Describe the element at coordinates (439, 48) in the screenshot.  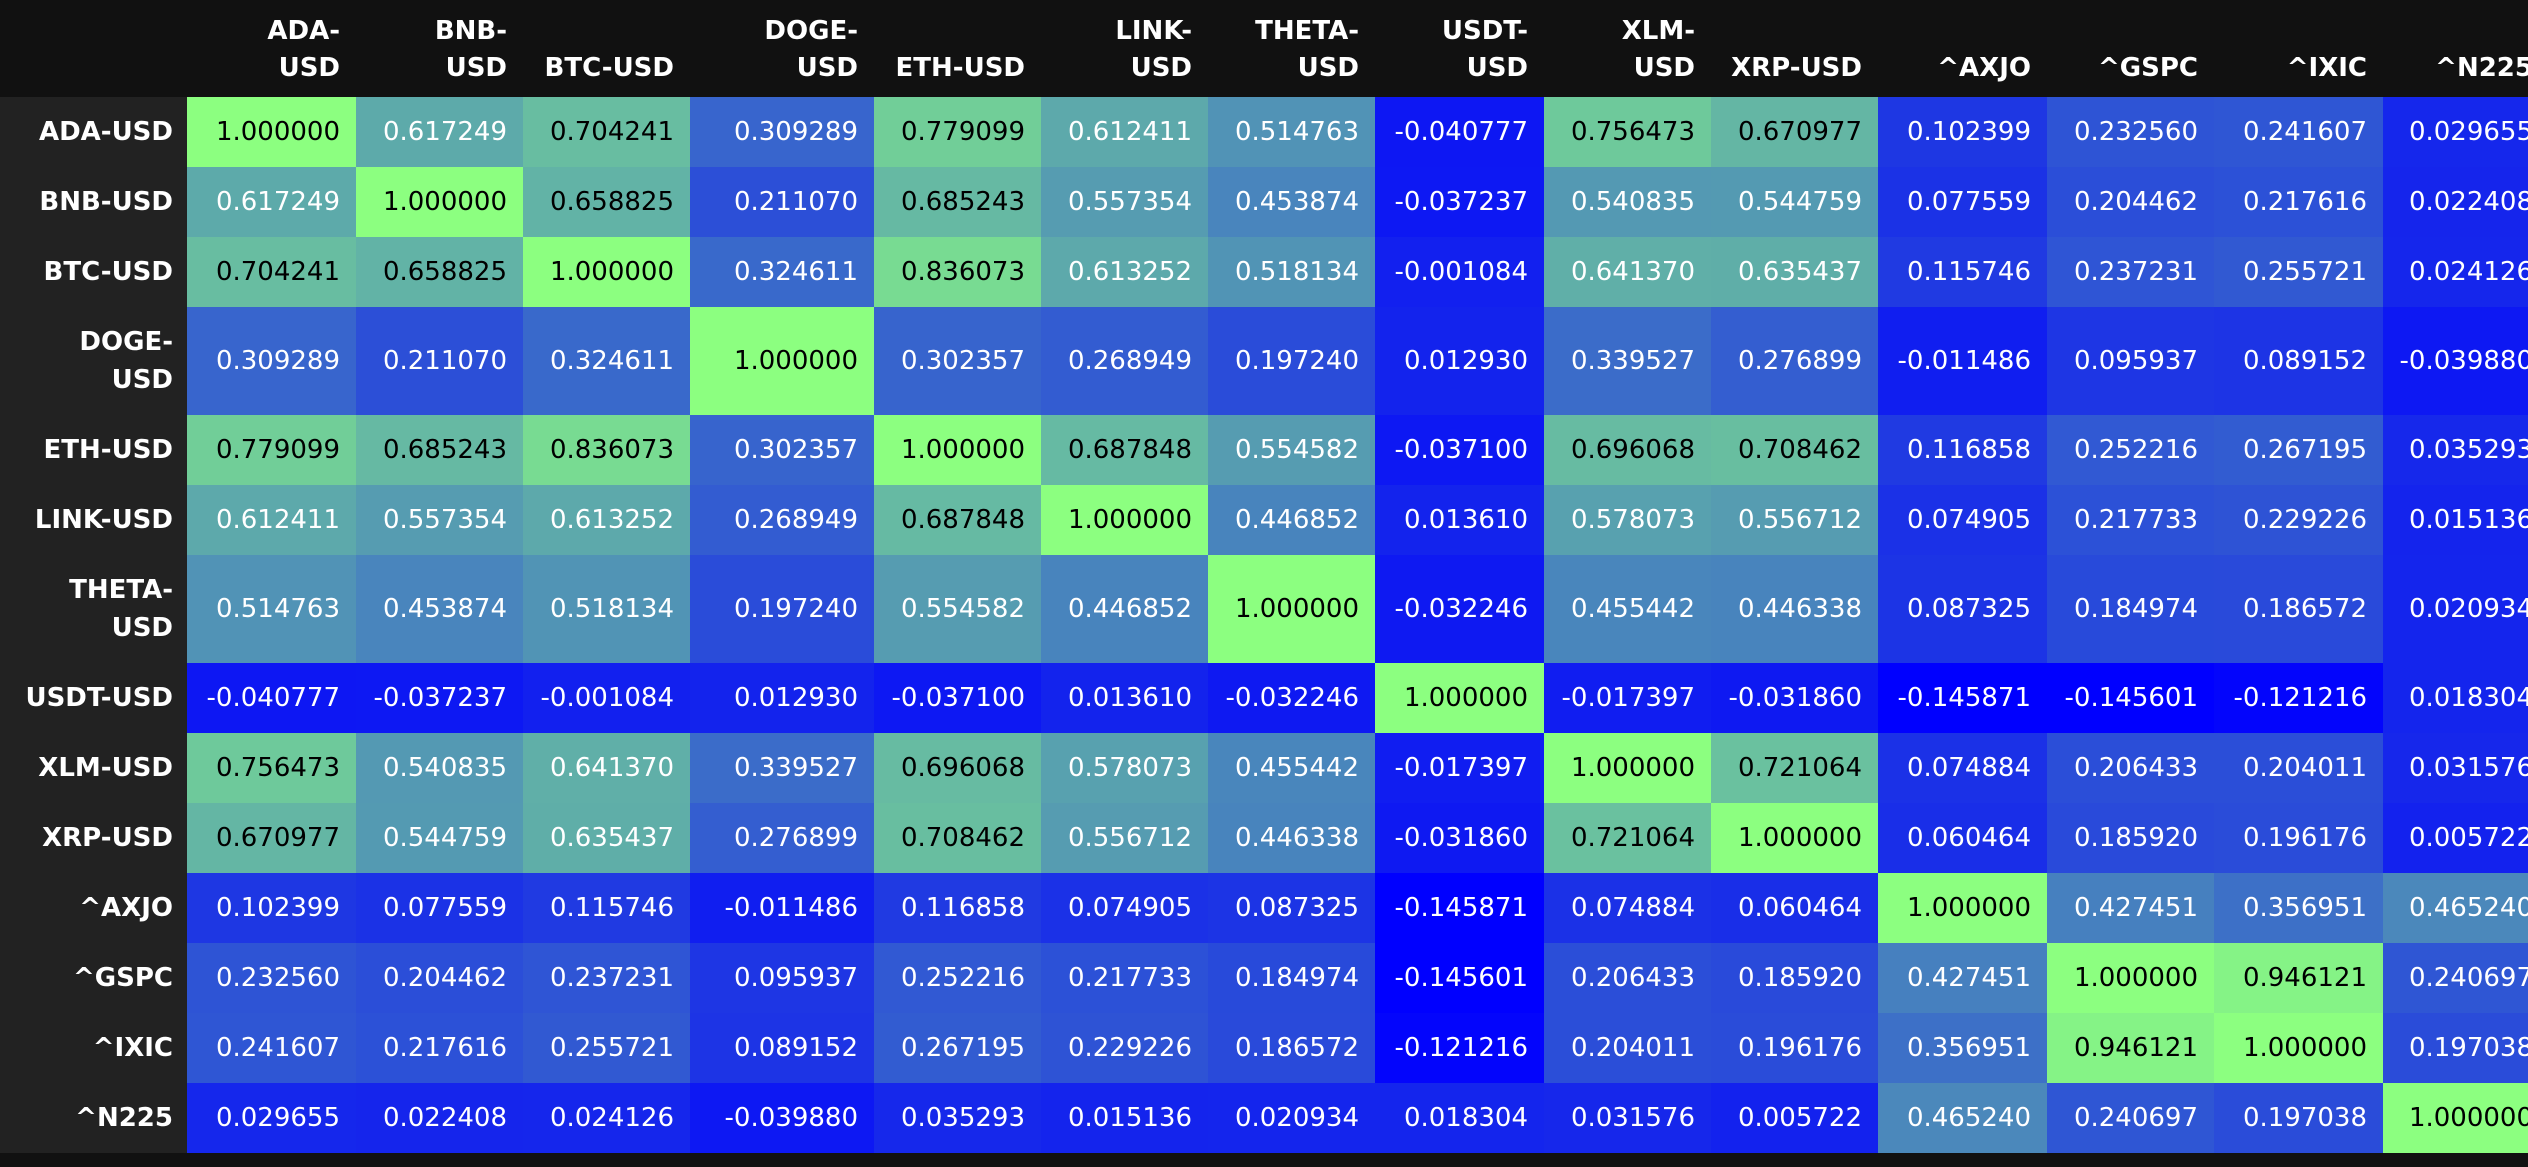
I see `column-header: BNB- USD` at that location.